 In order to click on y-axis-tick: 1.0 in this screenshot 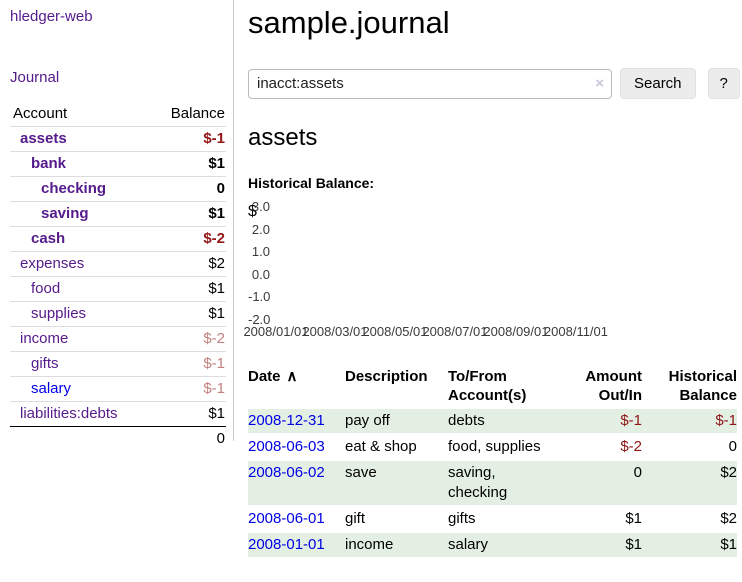, I will do `click(260, 252)`.